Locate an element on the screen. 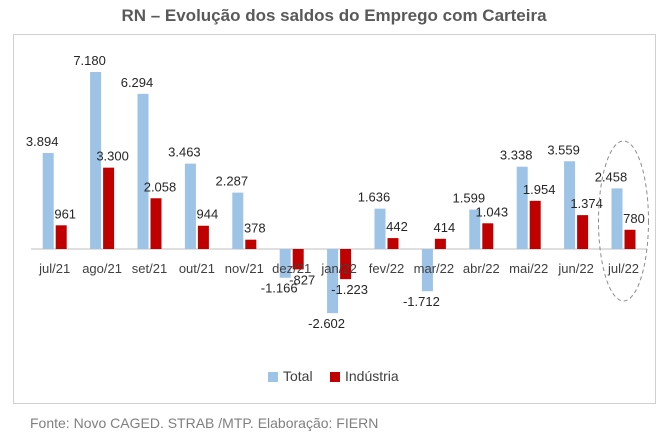 The height and width of the screenshot is (435, 668). data-label-industria-12: 780 is located at coordinates (634, 218).